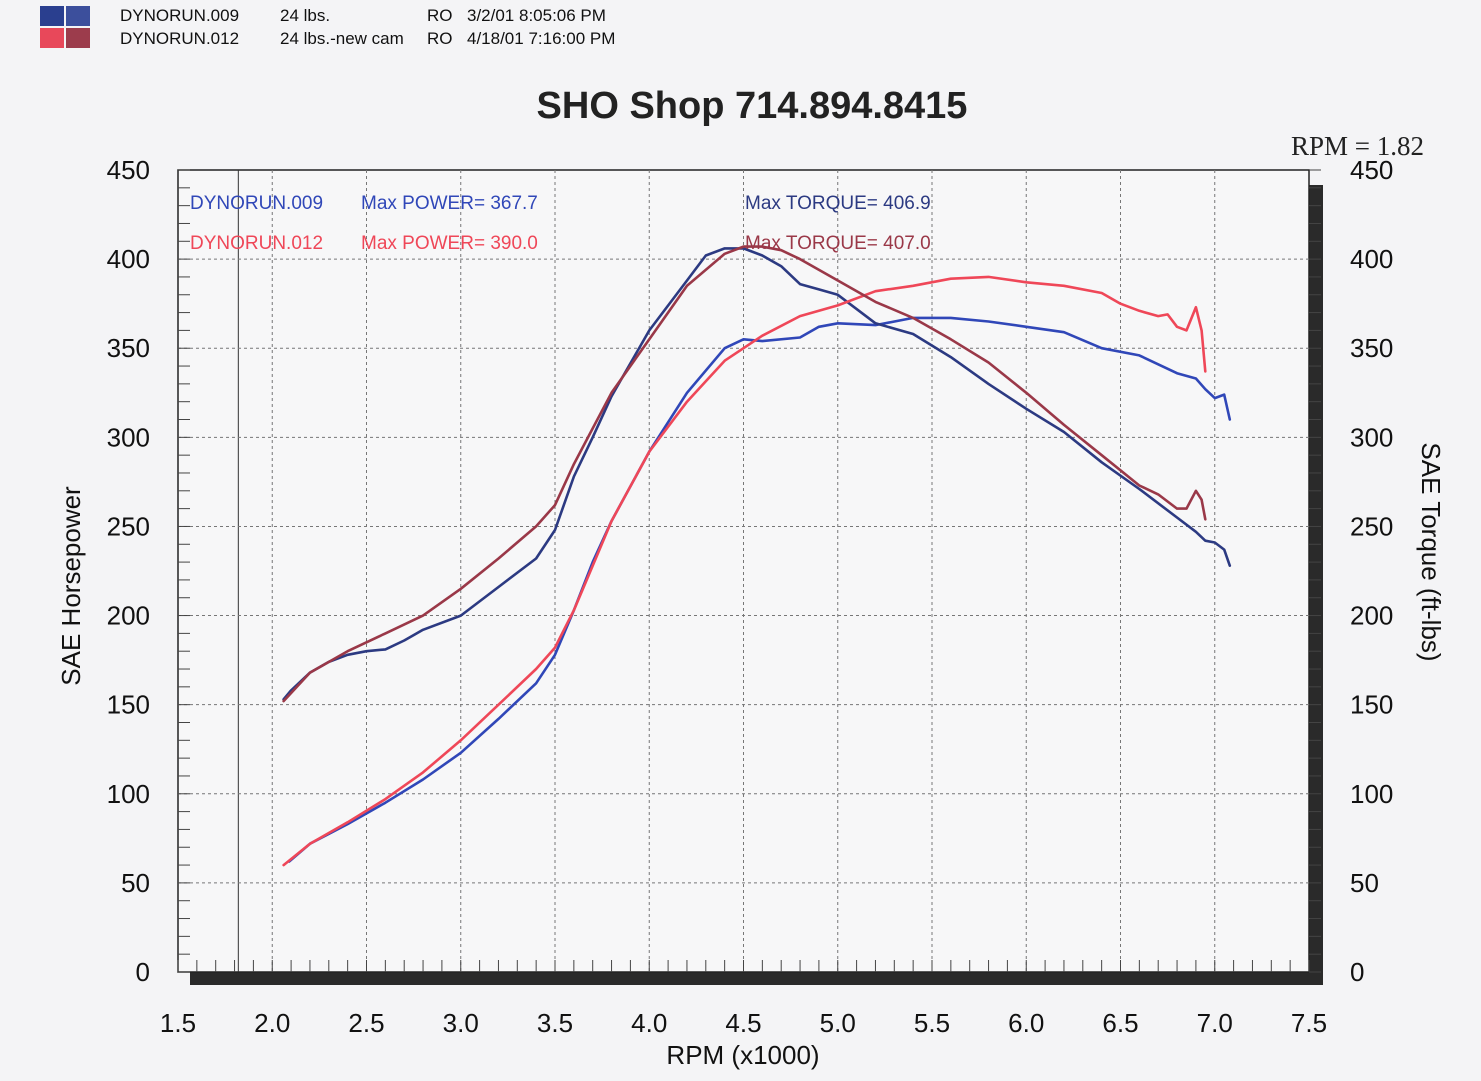 Image resolution: width=1481 pixels, height=1081 pixels. Describe the element at coordinates (838, 1023) in the screenshot. I see `x-tick-label: 5.0` at that location.